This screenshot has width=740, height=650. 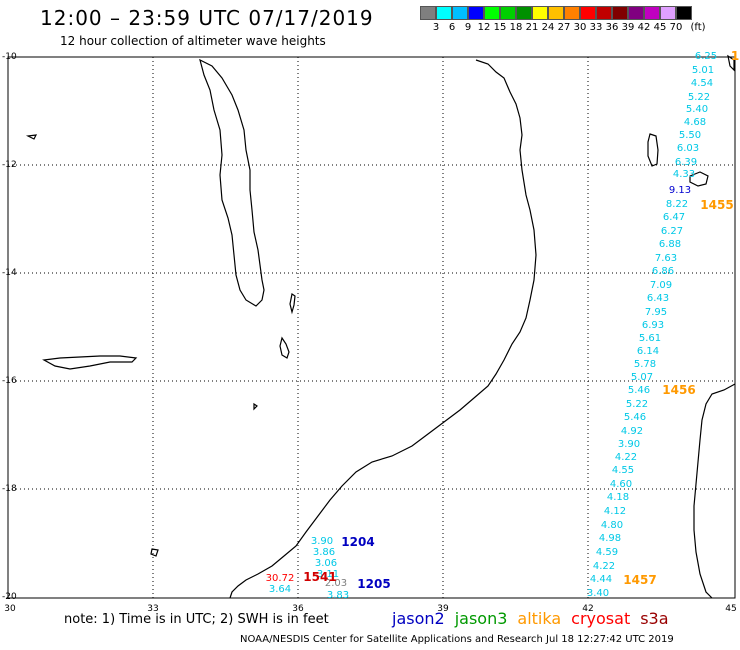 What do you see at coordinates (735, 56) in the screenshot?
I see `pass-number-label: 1` at bounding box center [735, 56].